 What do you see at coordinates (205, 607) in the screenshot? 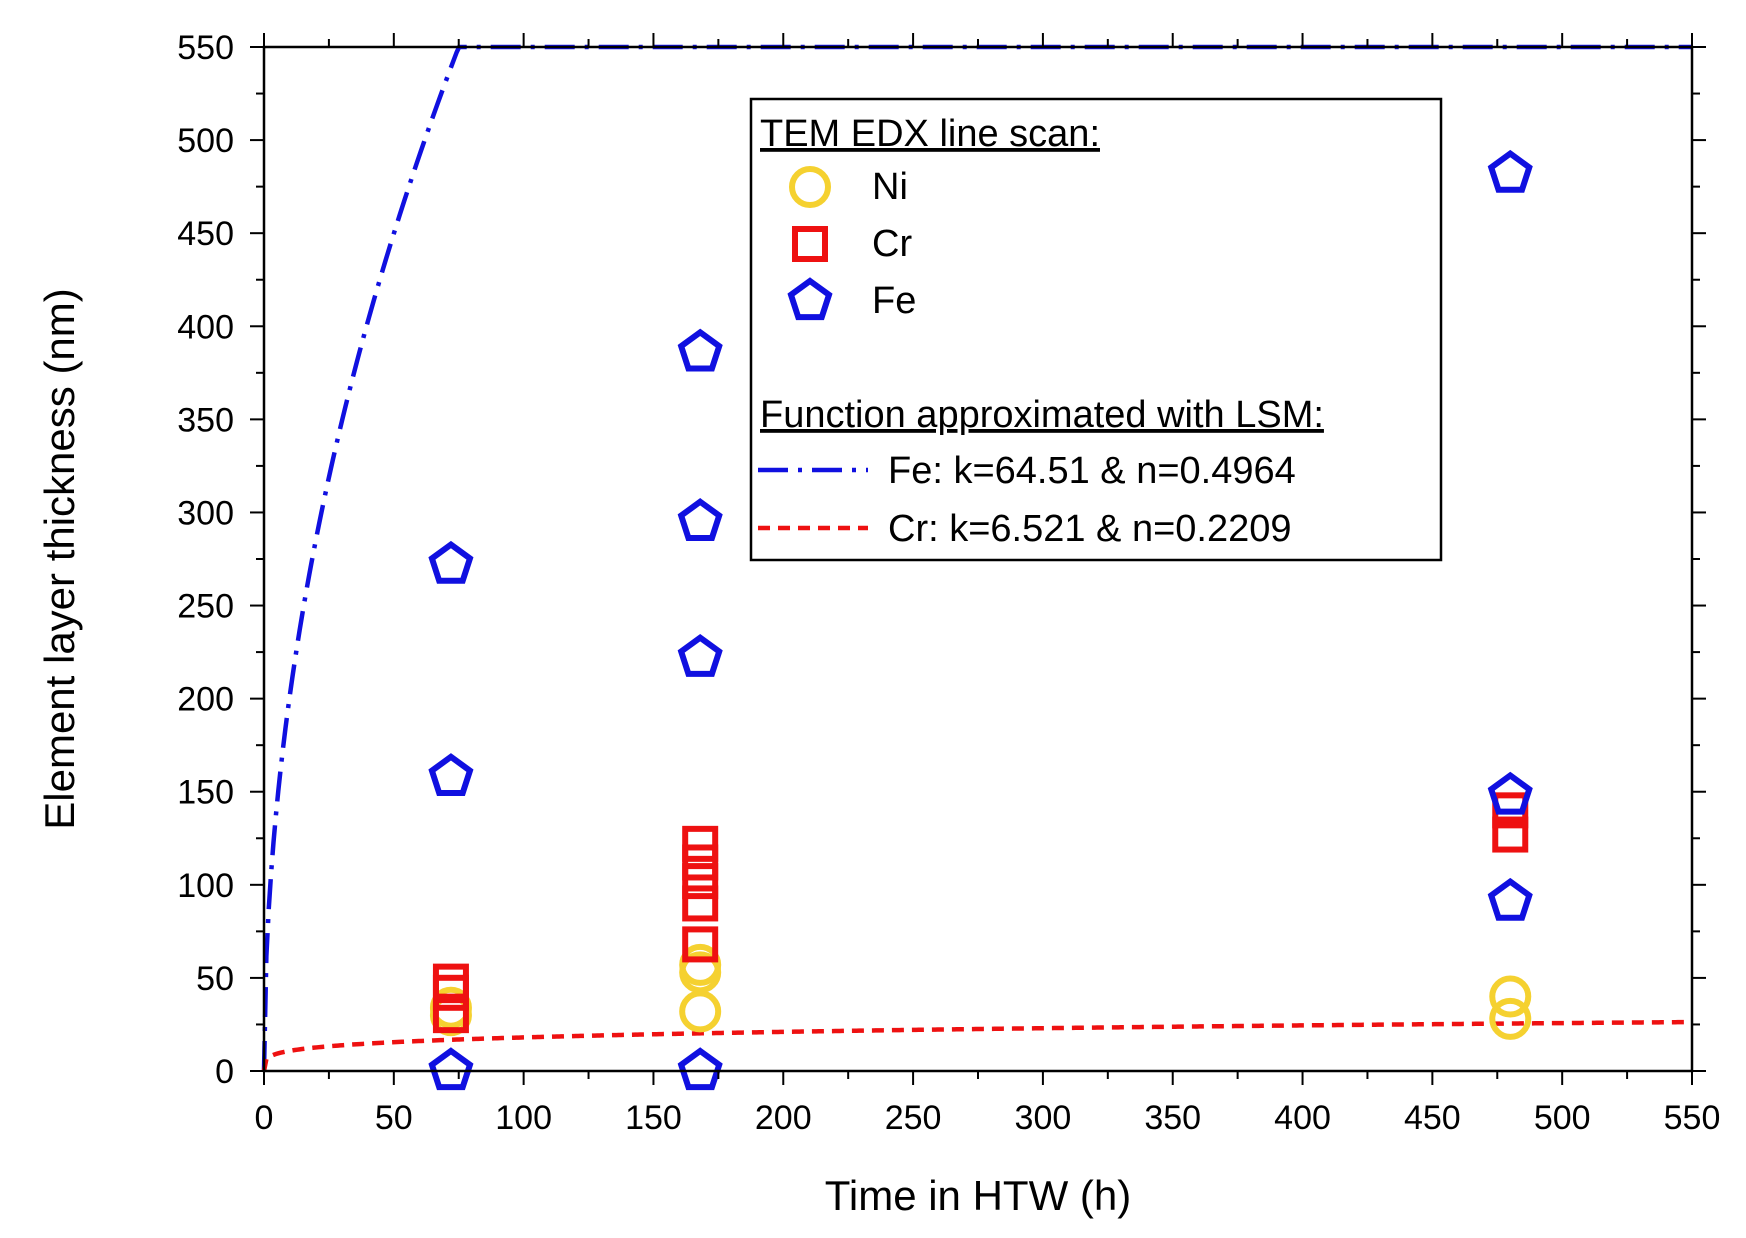
I see `y-tick-label: 250` at bounding box center [205, 607].